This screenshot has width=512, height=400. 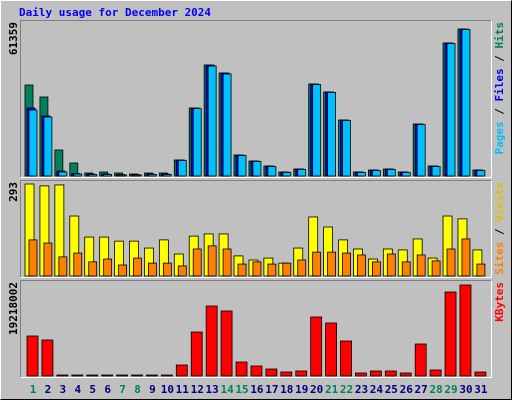 What do you see at coordinates (13, 192) in the screenshot?
I see `y-max-label: 293` at bounding box center [13, 192].